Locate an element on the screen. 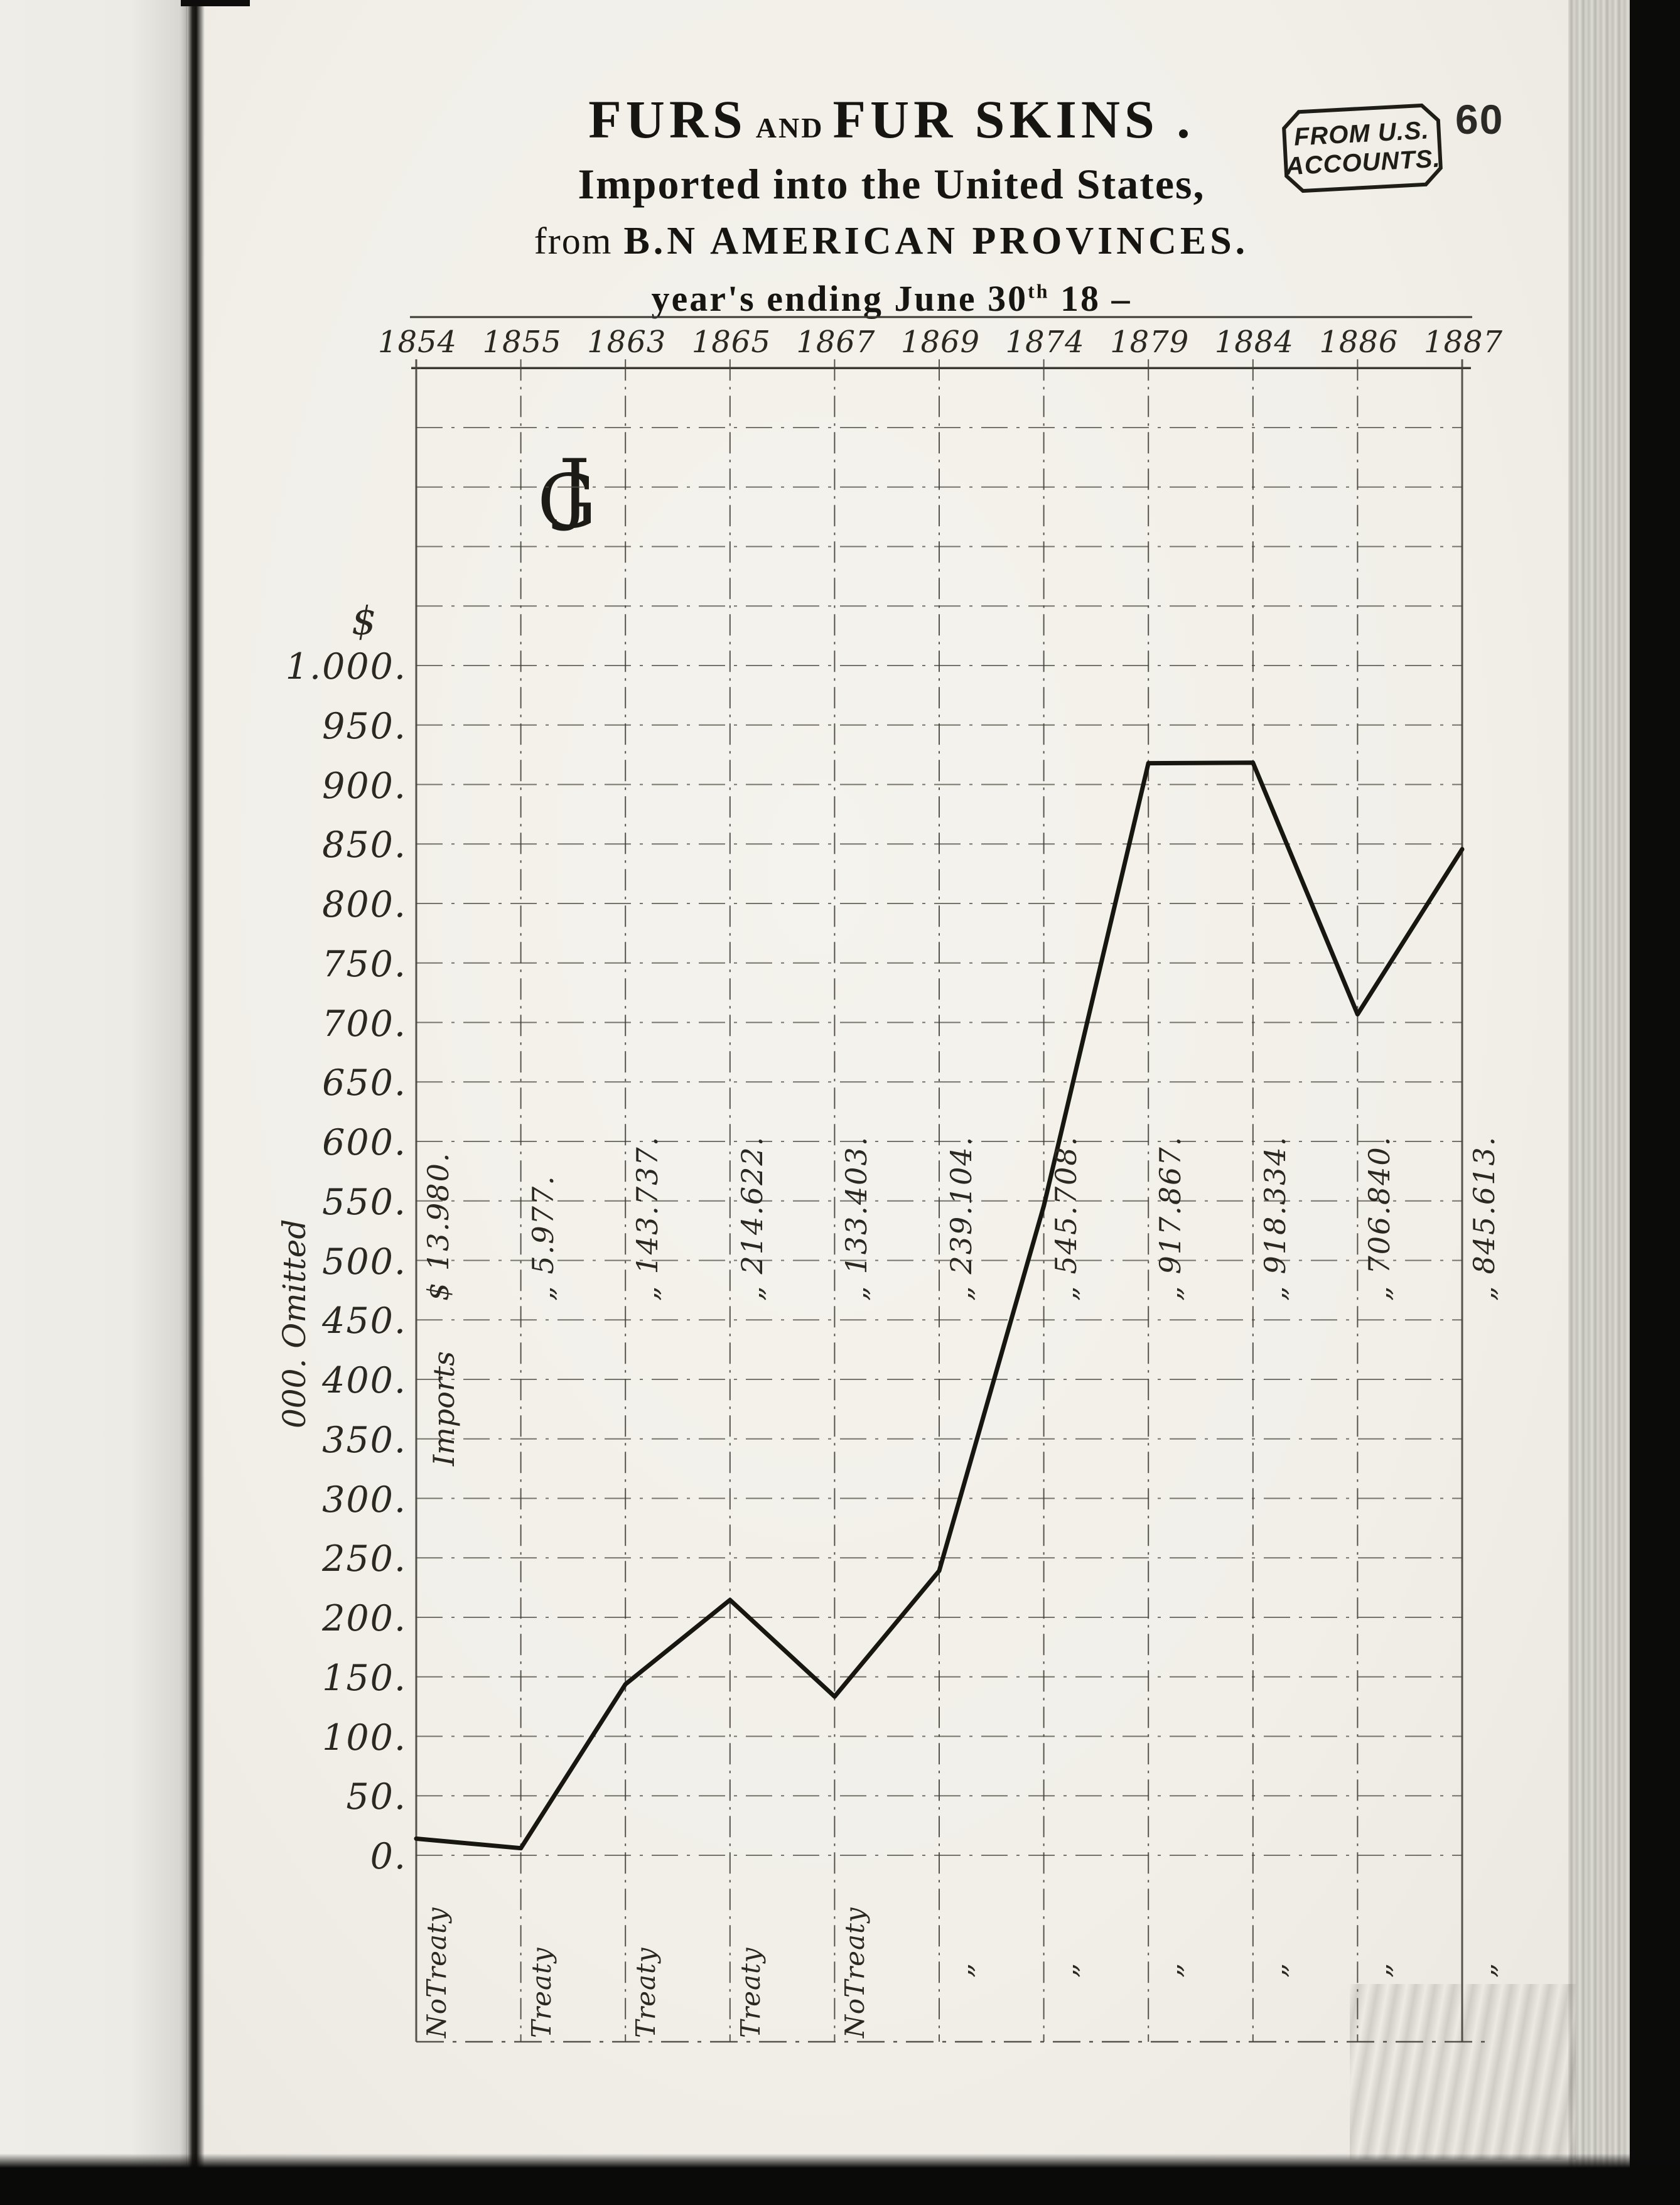 The width and height of the screenshot is (1680, 2205). value-label-1867: „ 133.403. is located at coordinates (856, 1218).